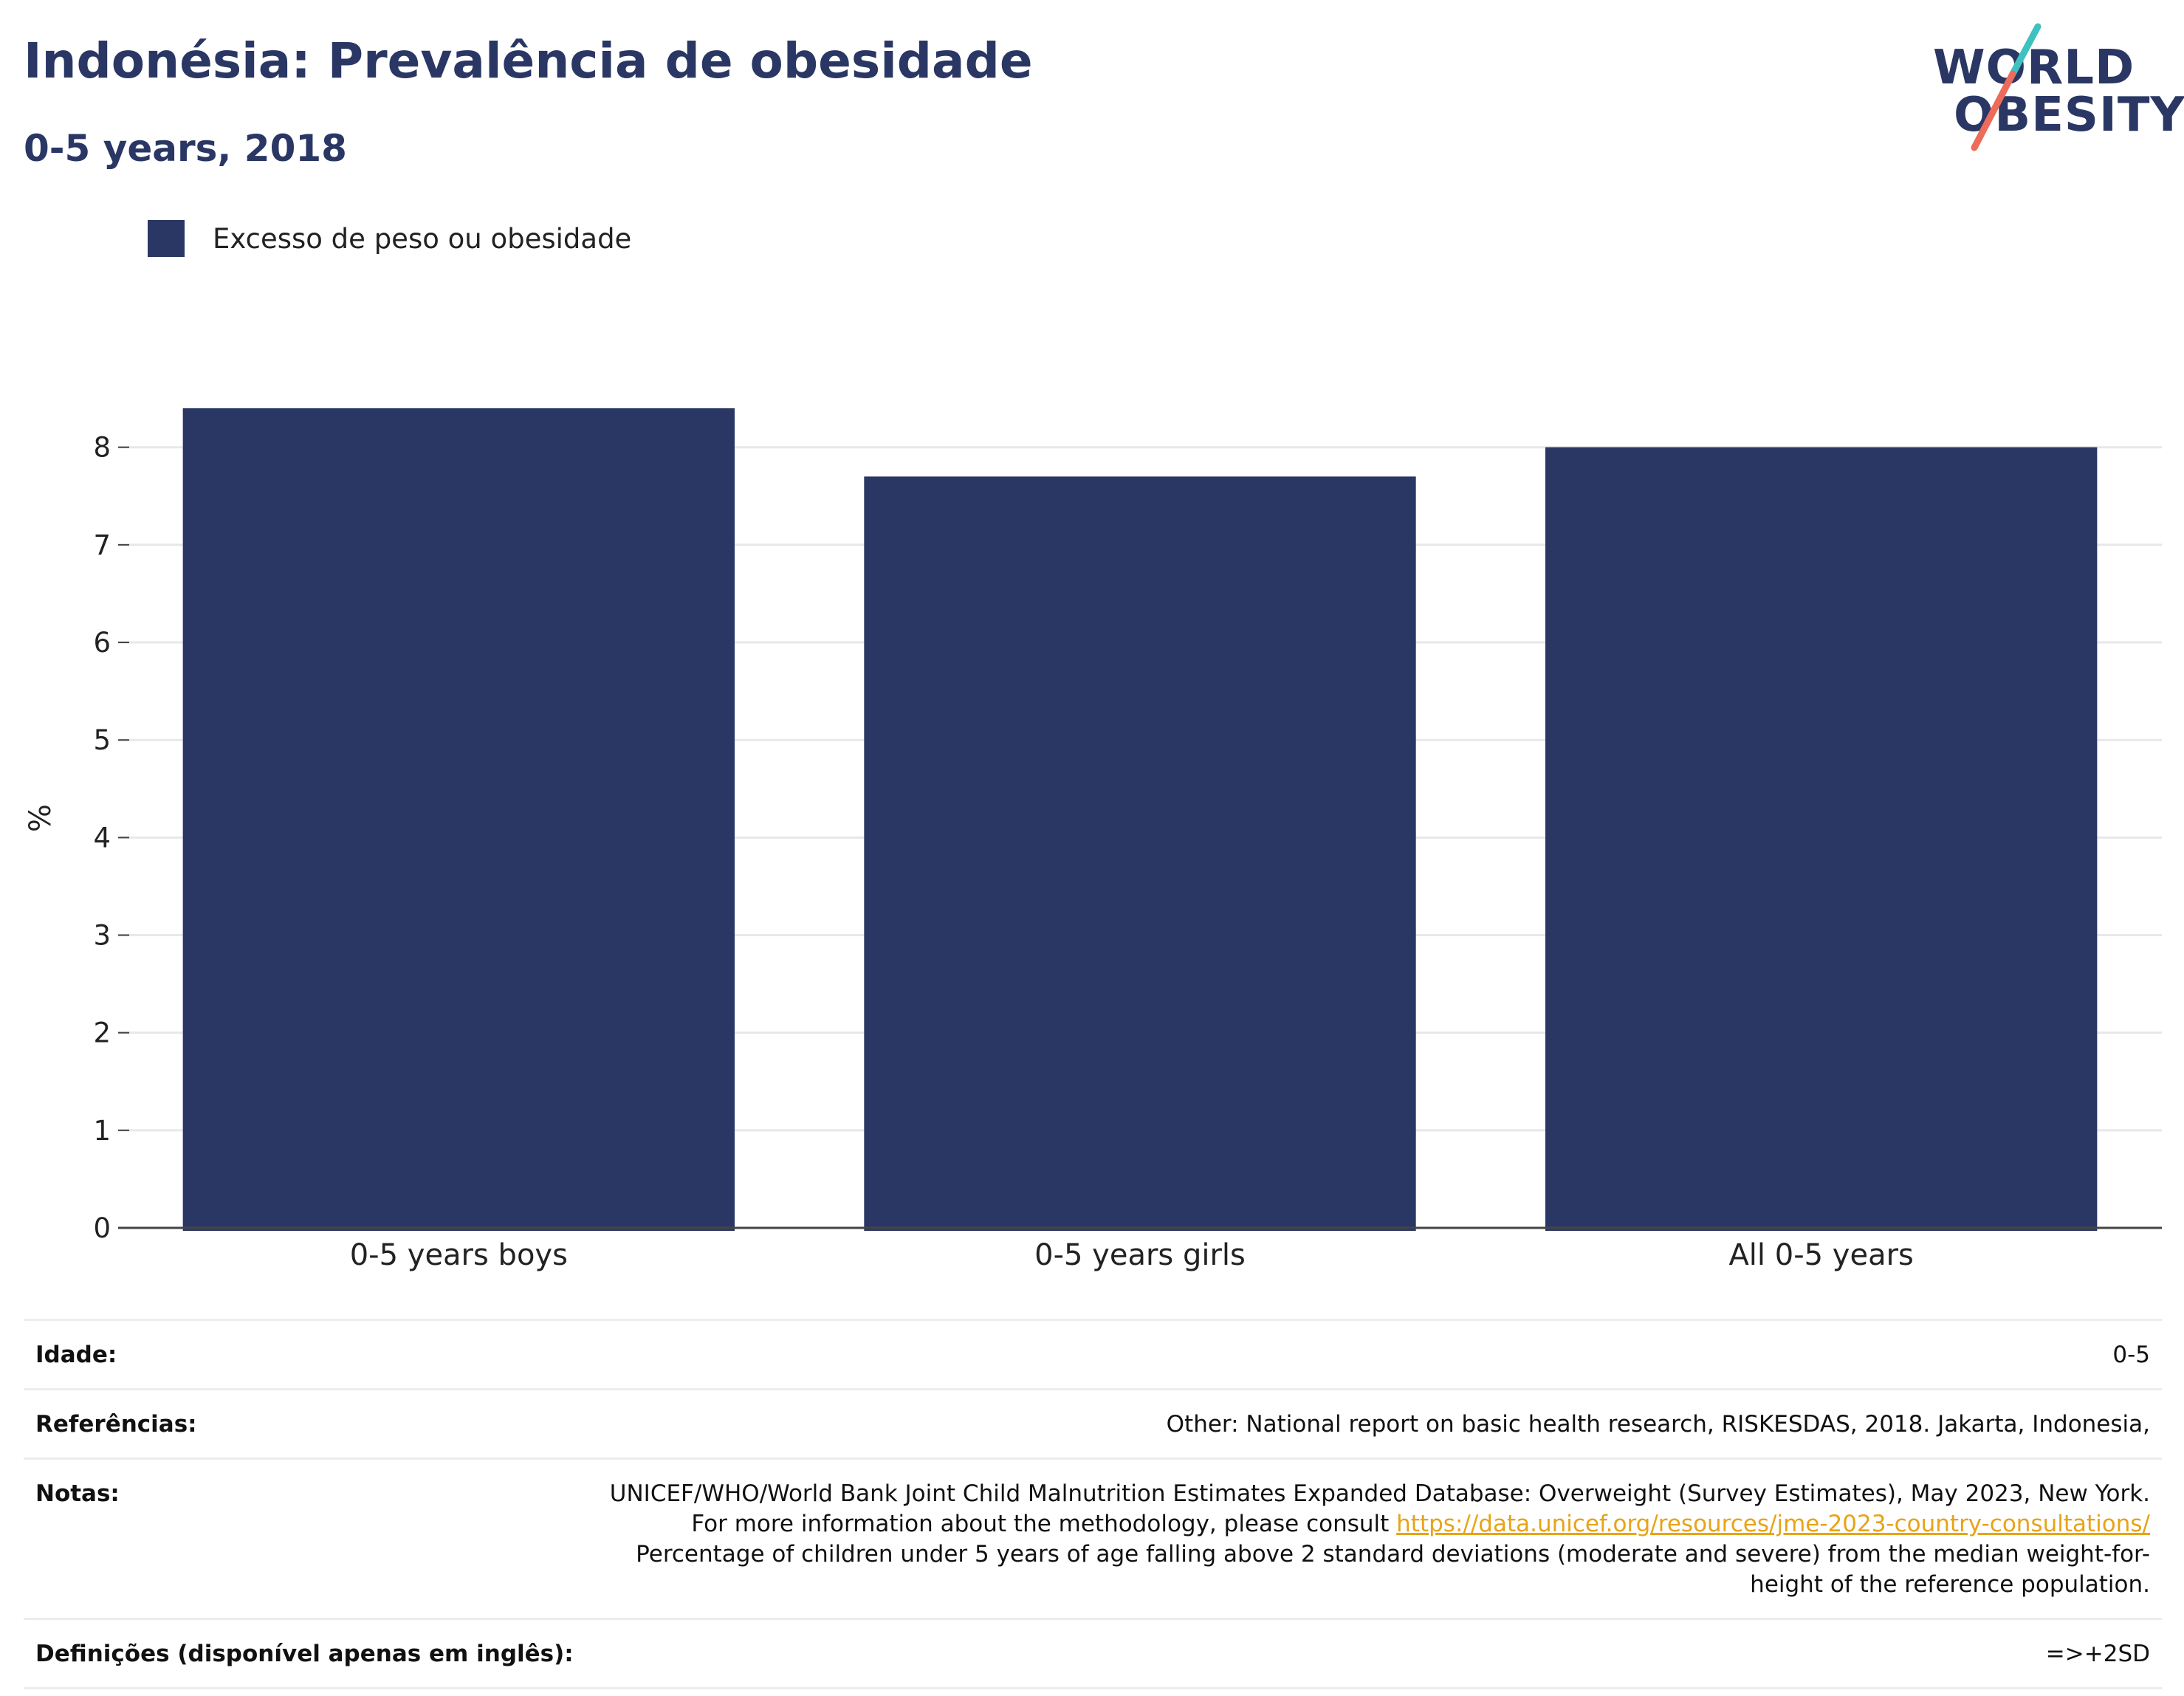 The image size is (2184, 1696). What do you see at coordinates (423, 238) in the screenshot?
I see `legend-label: Excesso de peso ou obesidade` at bounding box center [423, 238].